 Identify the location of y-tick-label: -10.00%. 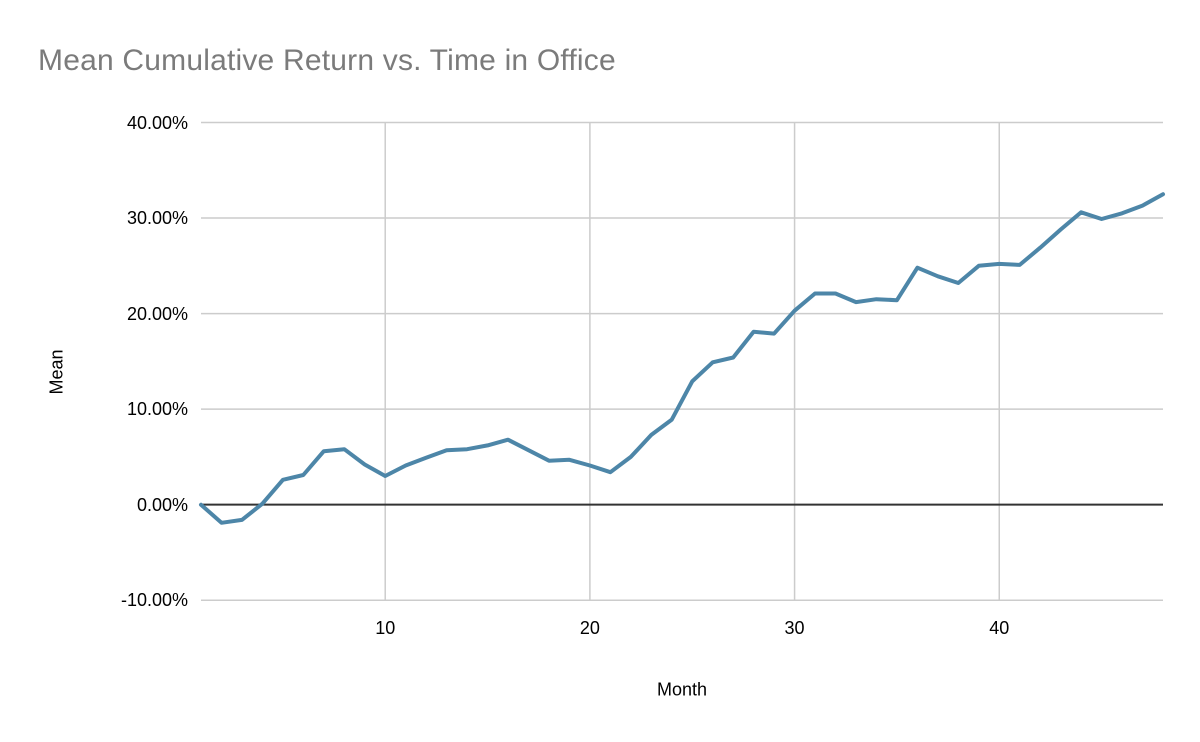
(154, 600).